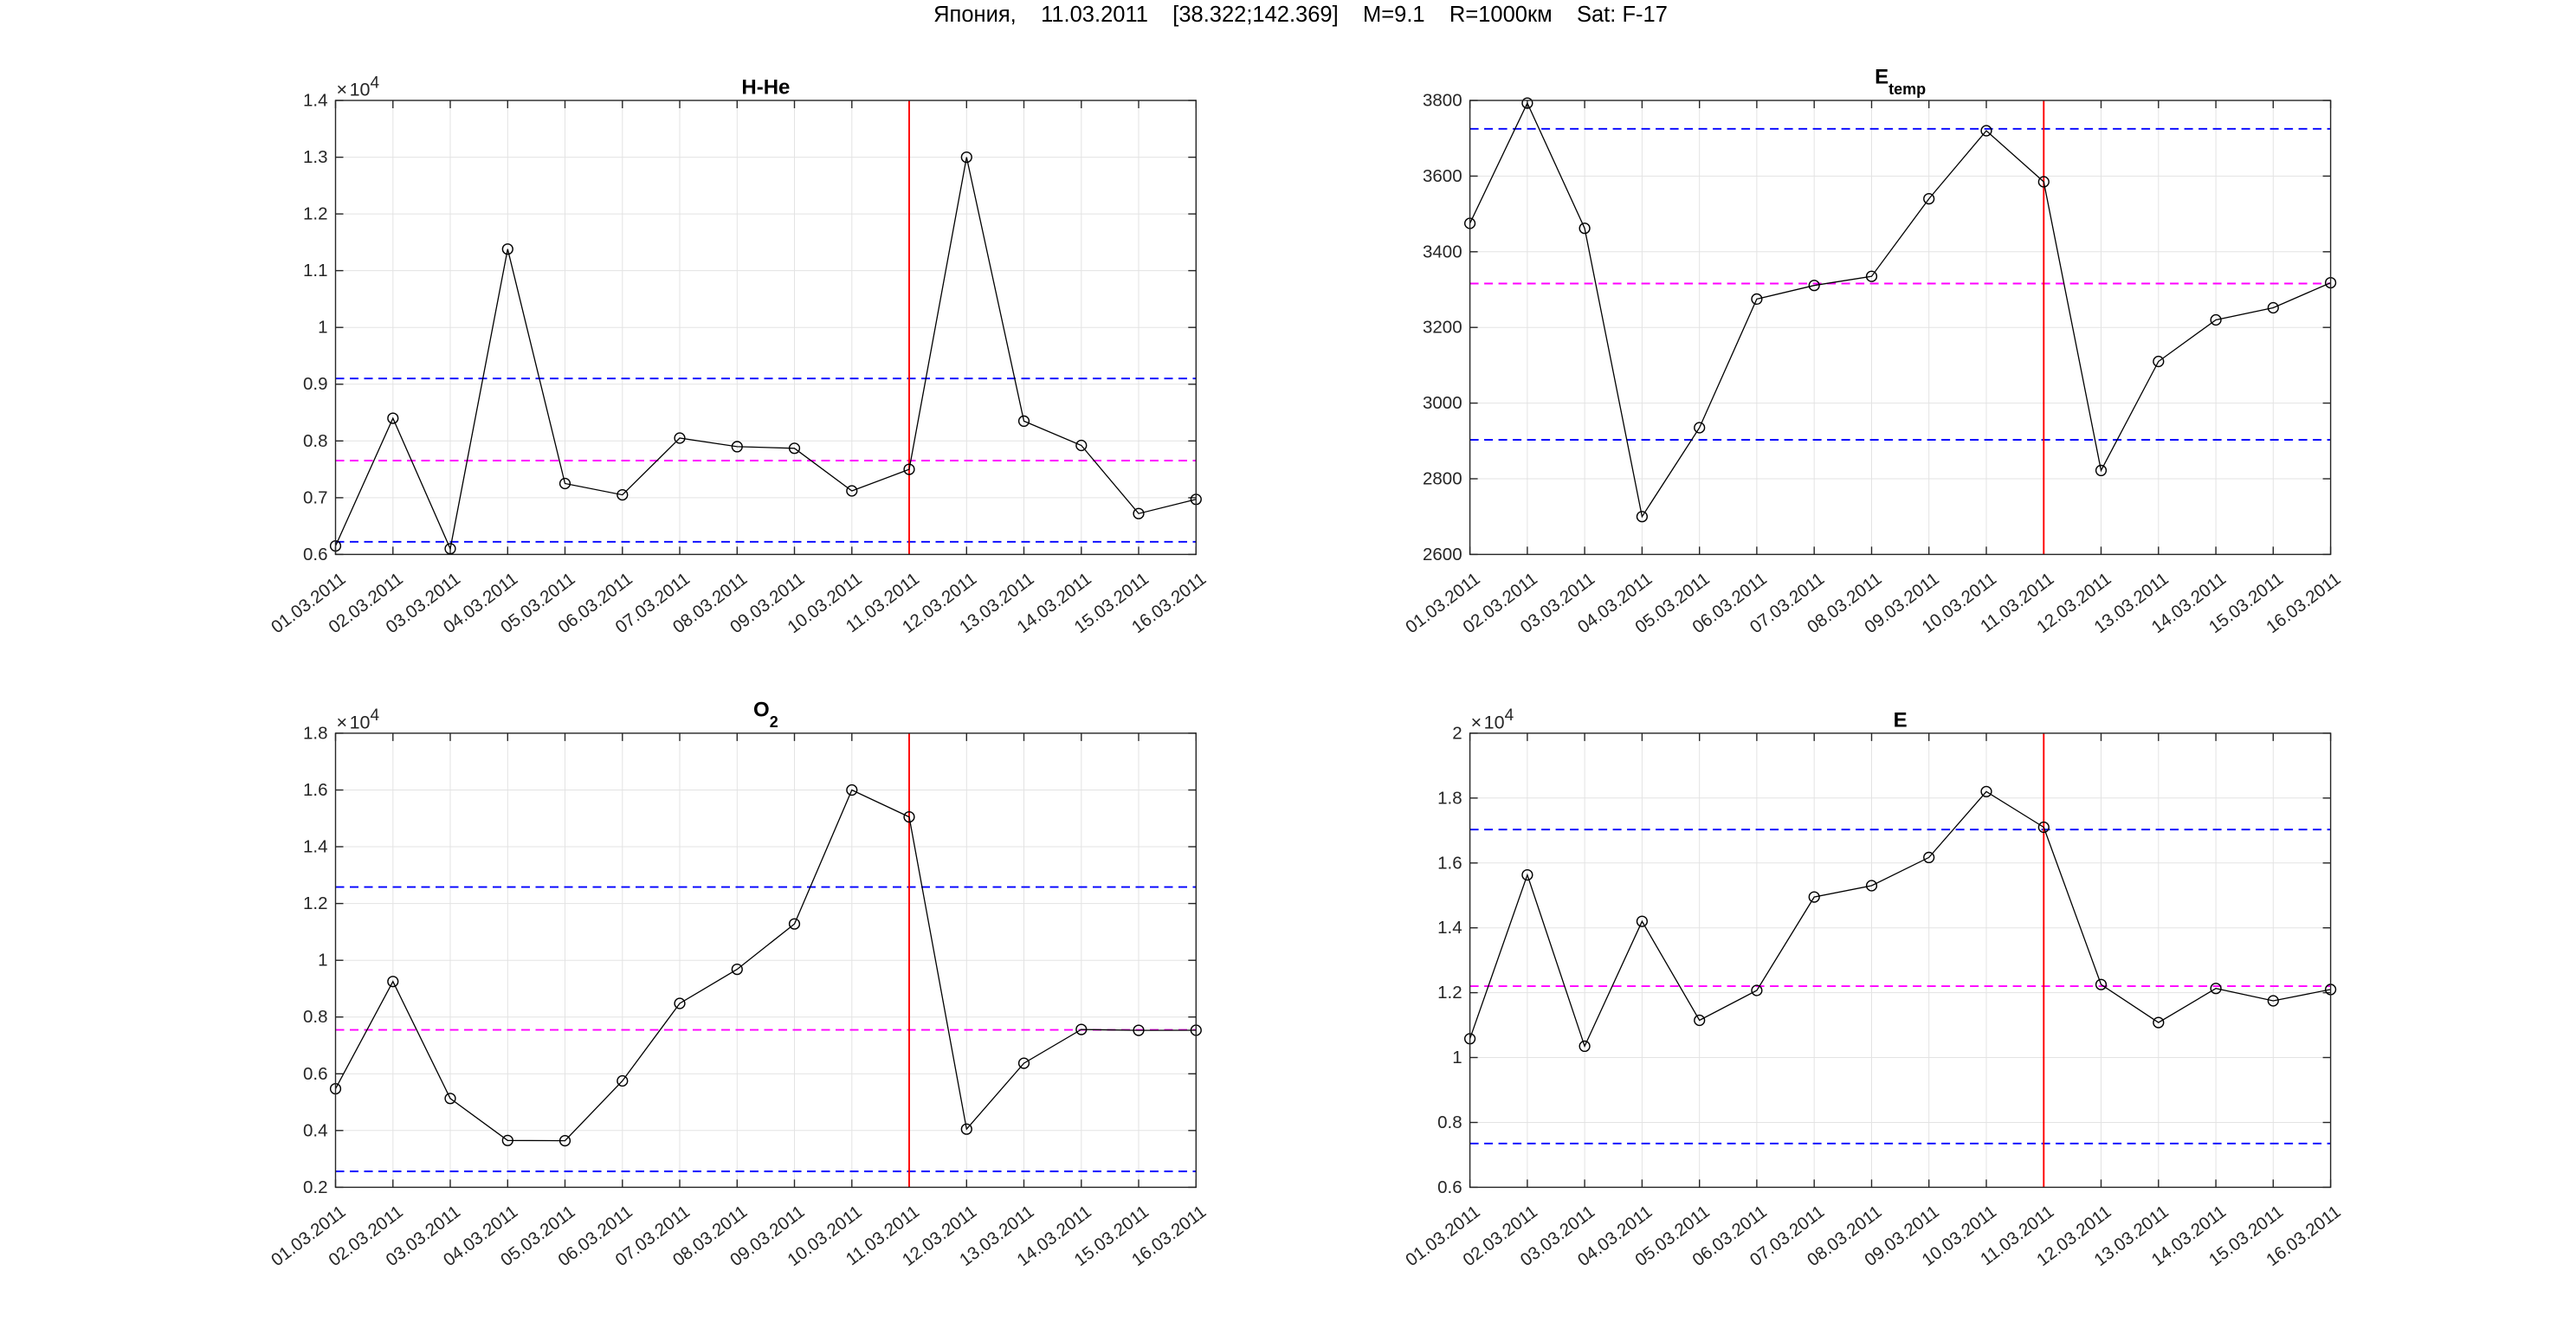 The height and width of the screenshot is (1335, 2576). I want to click on svg-text: 0.2, so click(316, 1187).